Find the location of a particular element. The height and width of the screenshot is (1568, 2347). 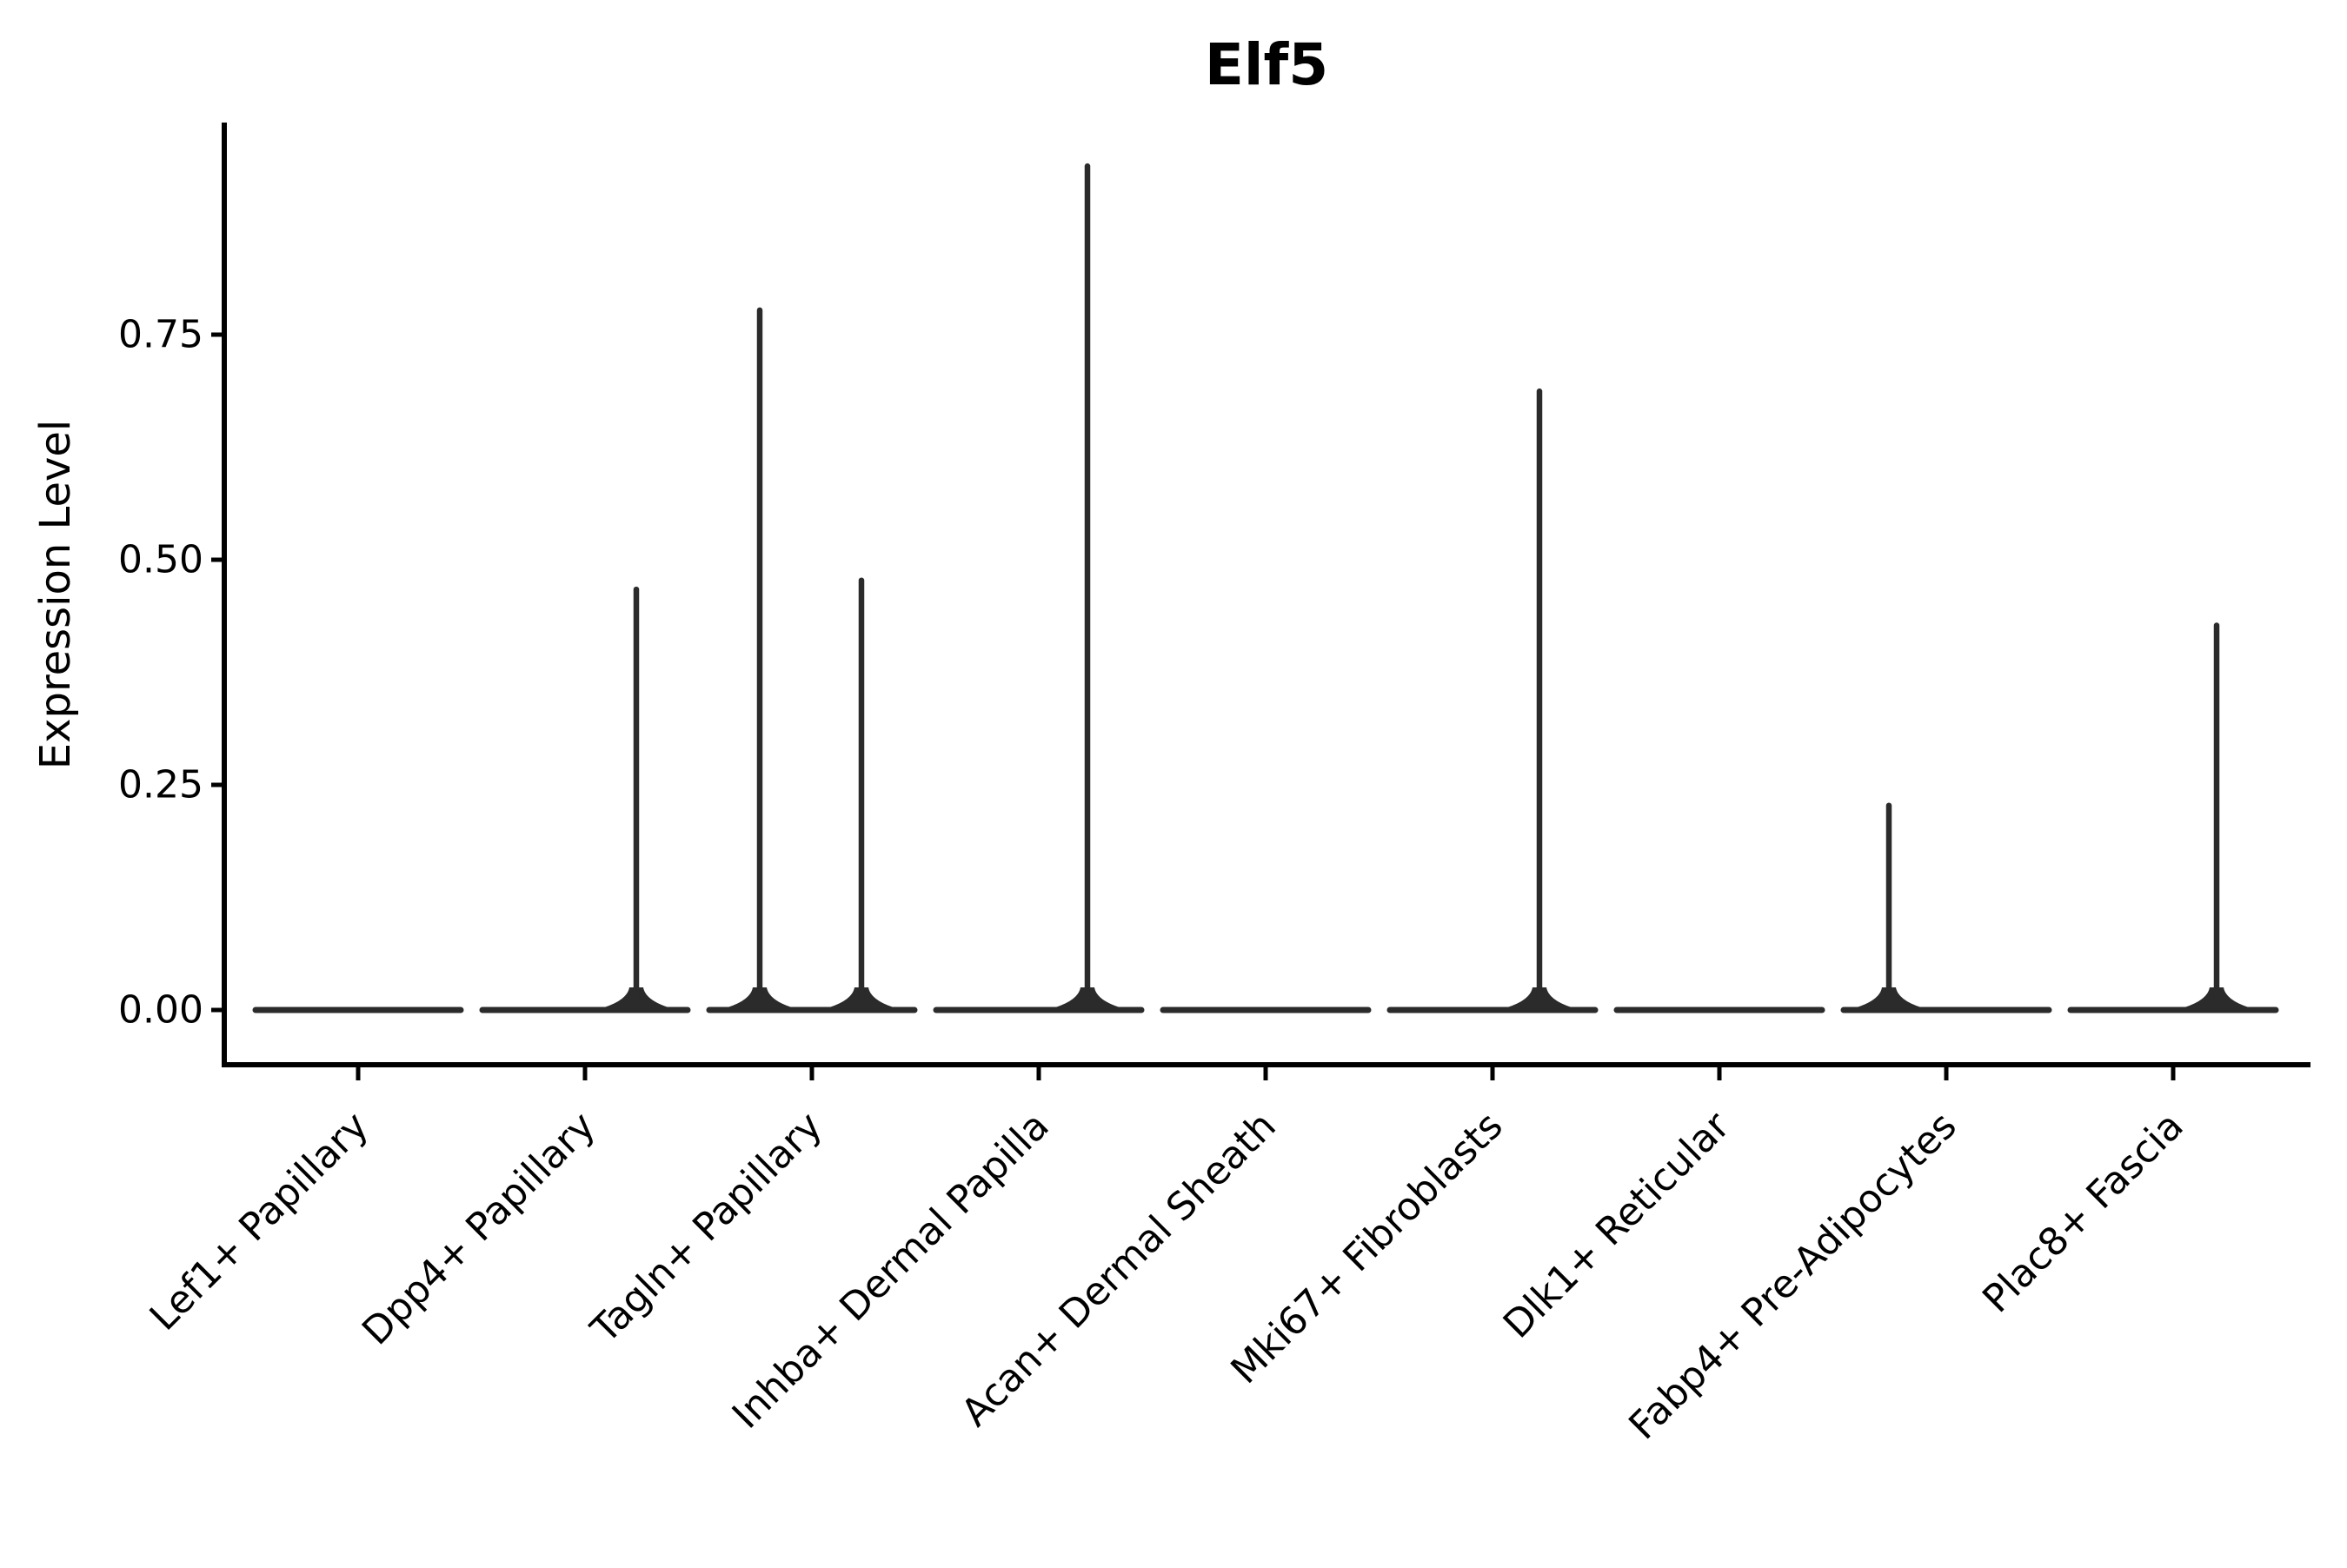

y-tick-label: 0.50 is located at coordinates (160, 560).